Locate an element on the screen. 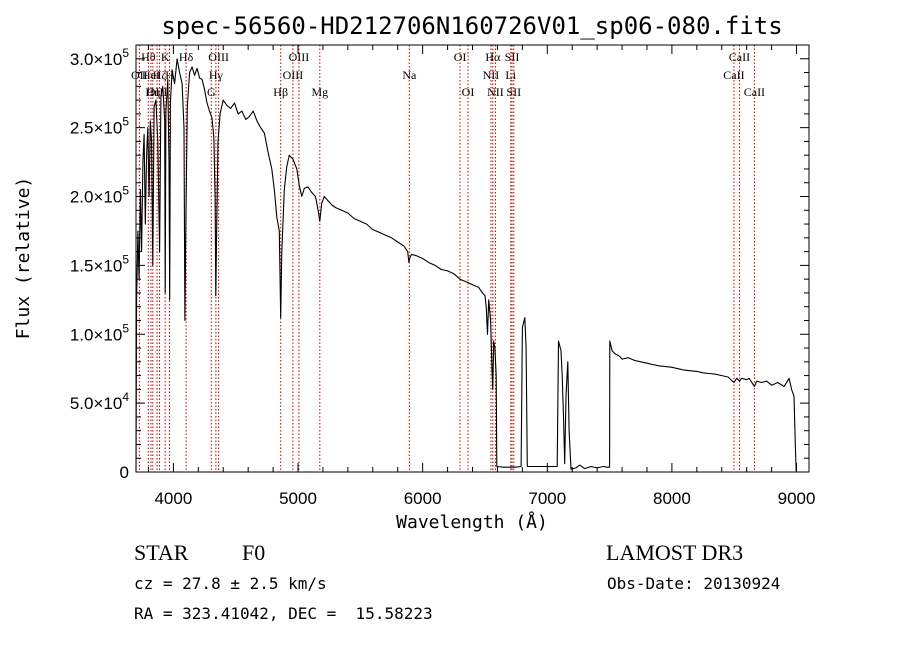  line-marker-label-19: NII is located at coordinates (491, 75).